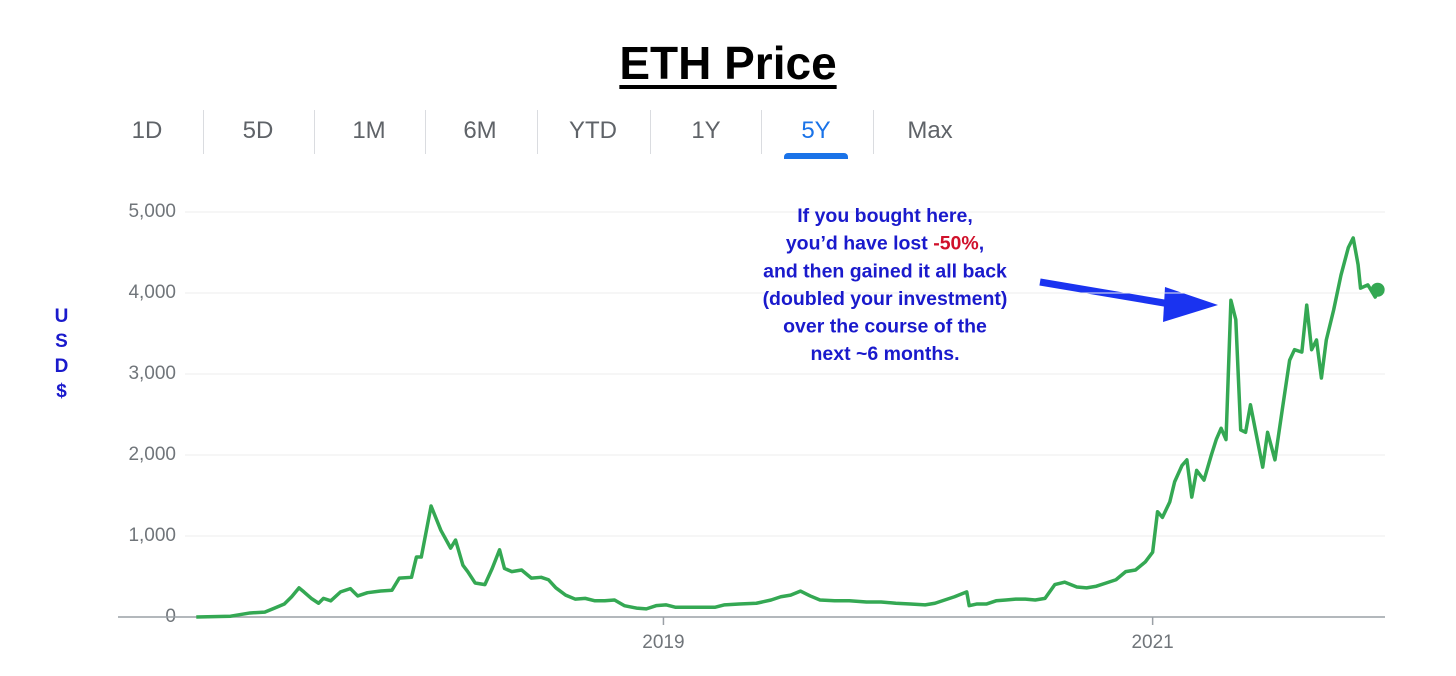 This screenshot has width=1456, height=676. I want to click on range-tab: 1Y, so click(706, 130).